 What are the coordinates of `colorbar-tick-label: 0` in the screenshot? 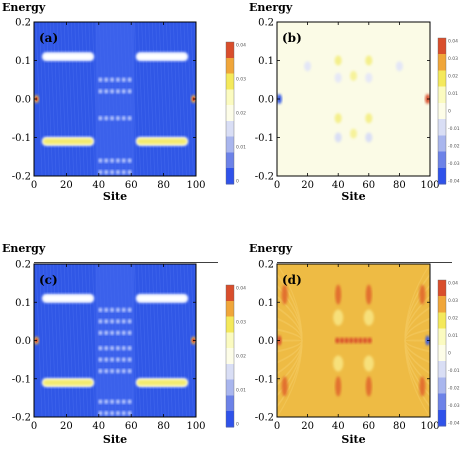 It's located at (449, 112).